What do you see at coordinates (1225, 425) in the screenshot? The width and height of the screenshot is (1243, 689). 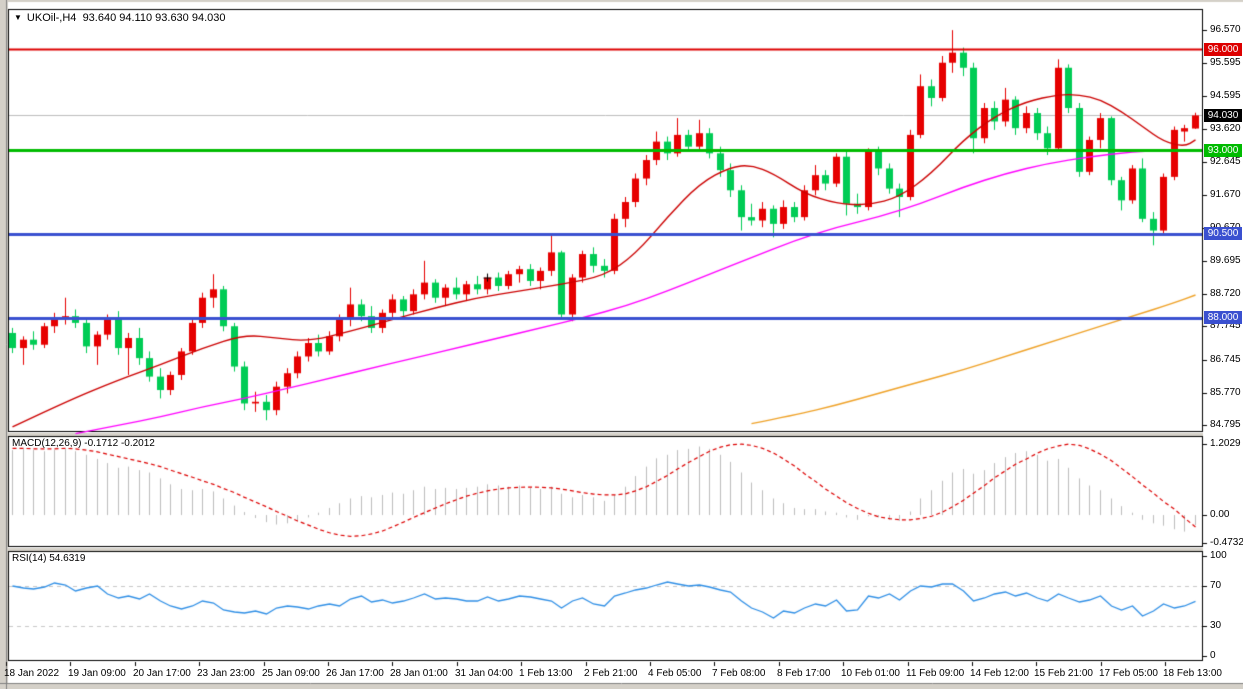 I see `price-tick-label: 84.795` at bounding box center [1225, 425].